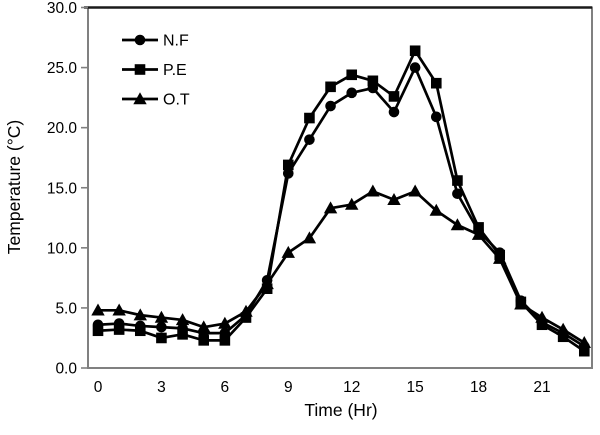 Image resolution: width=600 pixels, height=435 pixels. What do you see at coordinates (66, 369) in the screenshot?
I see `y-tick-label: 0.0` at bounding box center [66, 369].